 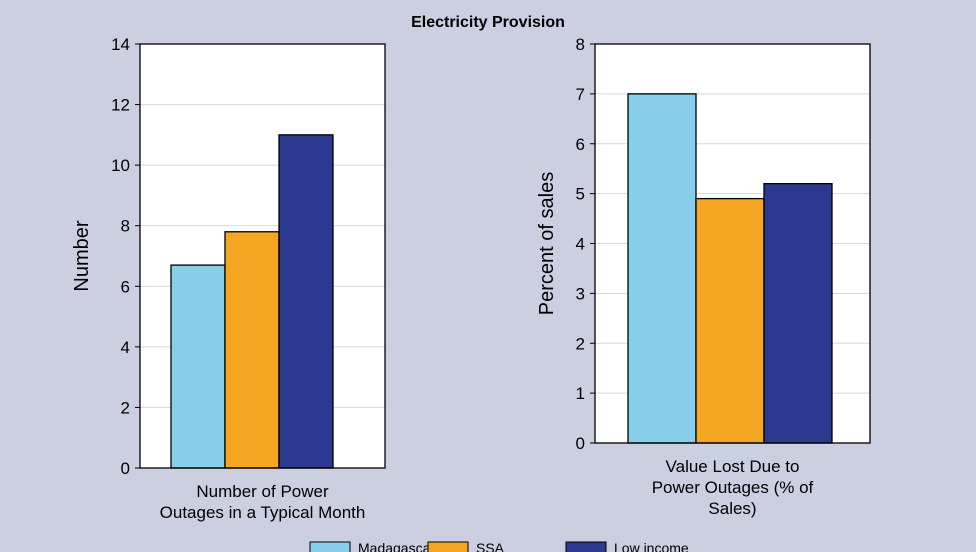 I want to click on legend-swatch-low-income, so click(x=586, y=546).